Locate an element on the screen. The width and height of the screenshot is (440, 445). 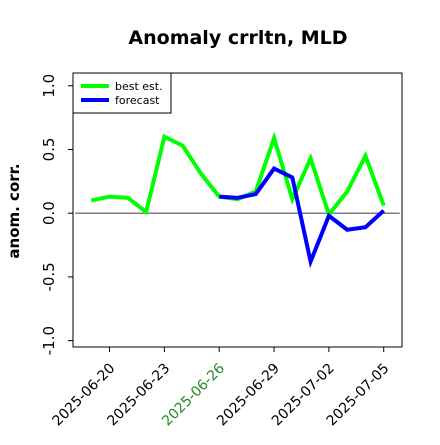
y-axis-label: anom. corr. is located at coordinates (14, 210).